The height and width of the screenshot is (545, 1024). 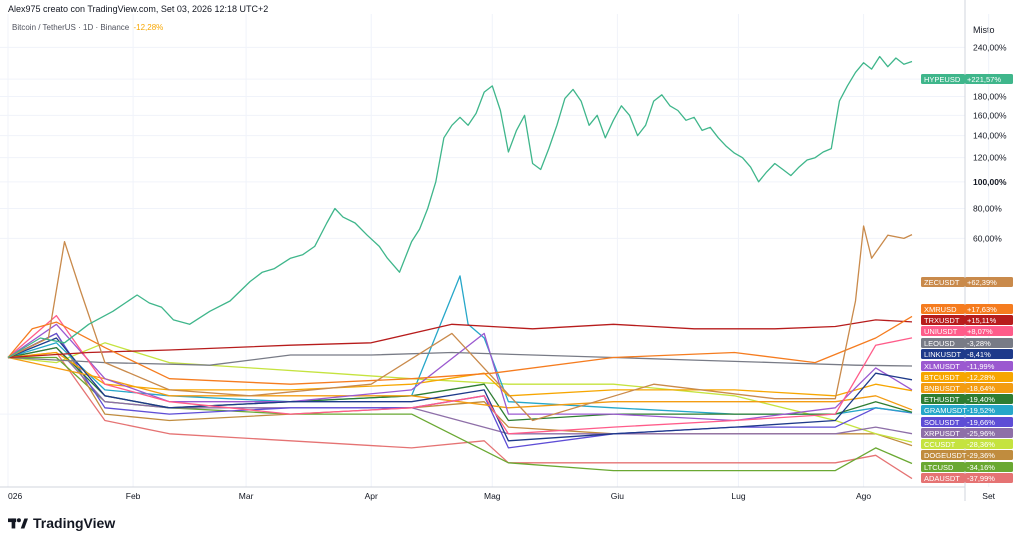 I want to click on series-name: GRAMUSDT, so click(x=945, y=410).